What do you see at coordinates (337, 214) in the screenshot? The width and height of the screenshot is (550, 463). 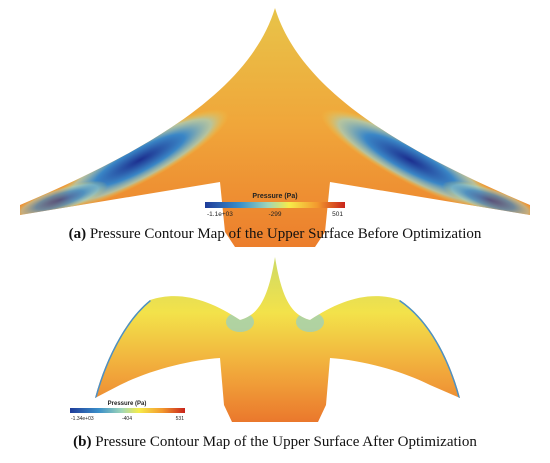 I see `colorbar-label: 501` at bounding box center [337, 214].